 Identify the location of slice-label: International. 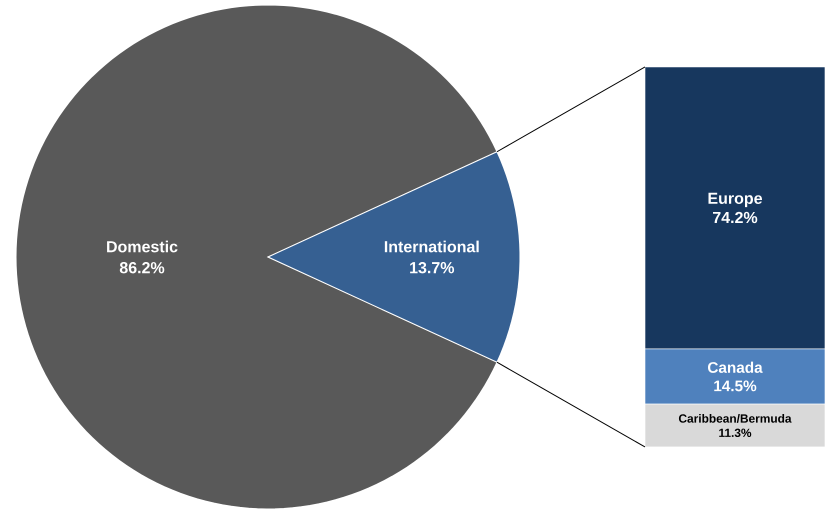
(431, 246).